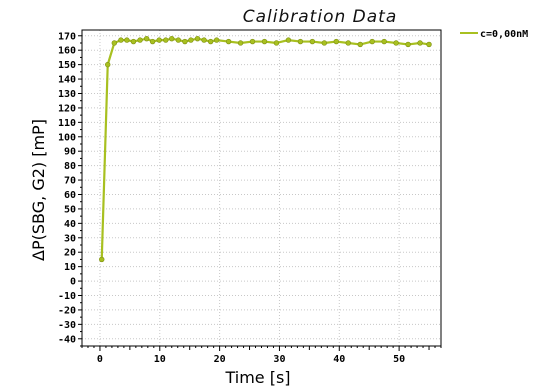 Image resolution: width=559 pixels, height=387 pixels. What do you see at coordinates (70, 152) in the screenshot?
I see `y-tick-label: 90` at bounding box center [70, 152].